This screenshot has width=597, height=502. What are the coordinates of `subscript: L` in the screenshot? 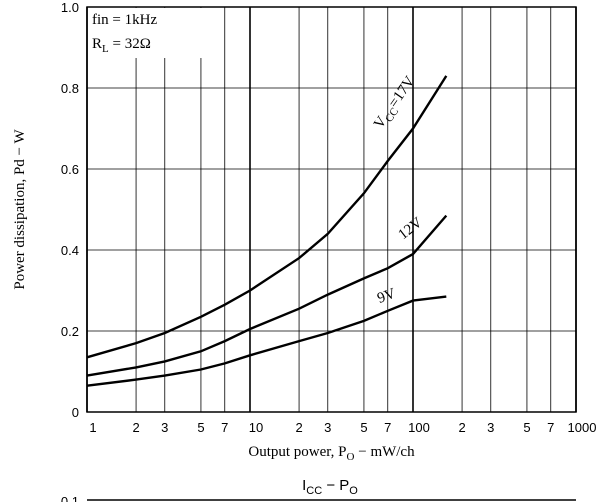 It's located at (105, 49).